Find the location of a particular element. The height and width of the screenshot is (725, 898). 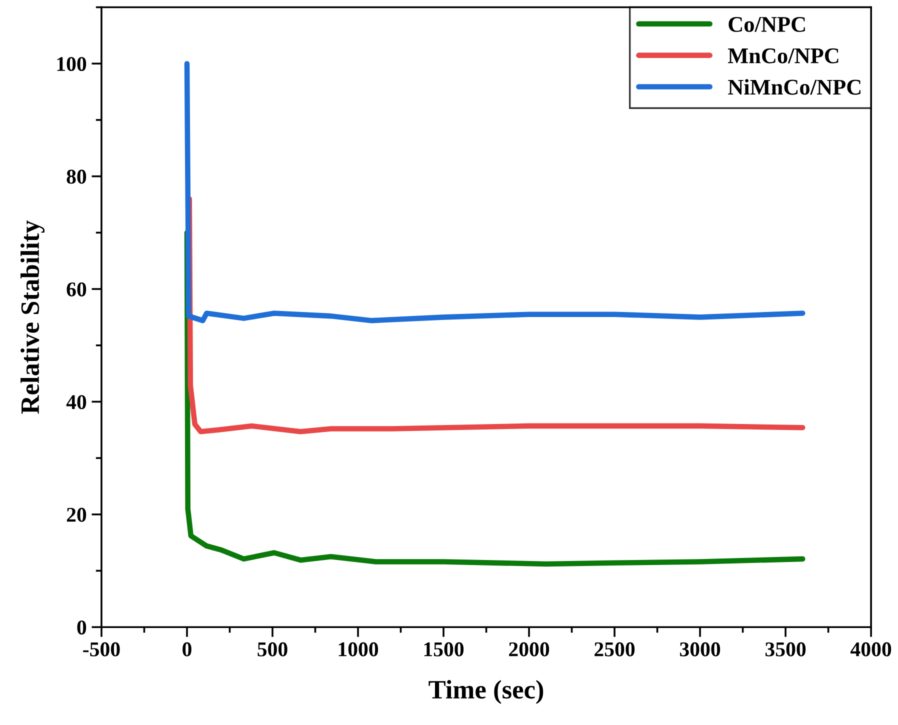

y-tick-label: 0 is located at coordinates (81, 627).